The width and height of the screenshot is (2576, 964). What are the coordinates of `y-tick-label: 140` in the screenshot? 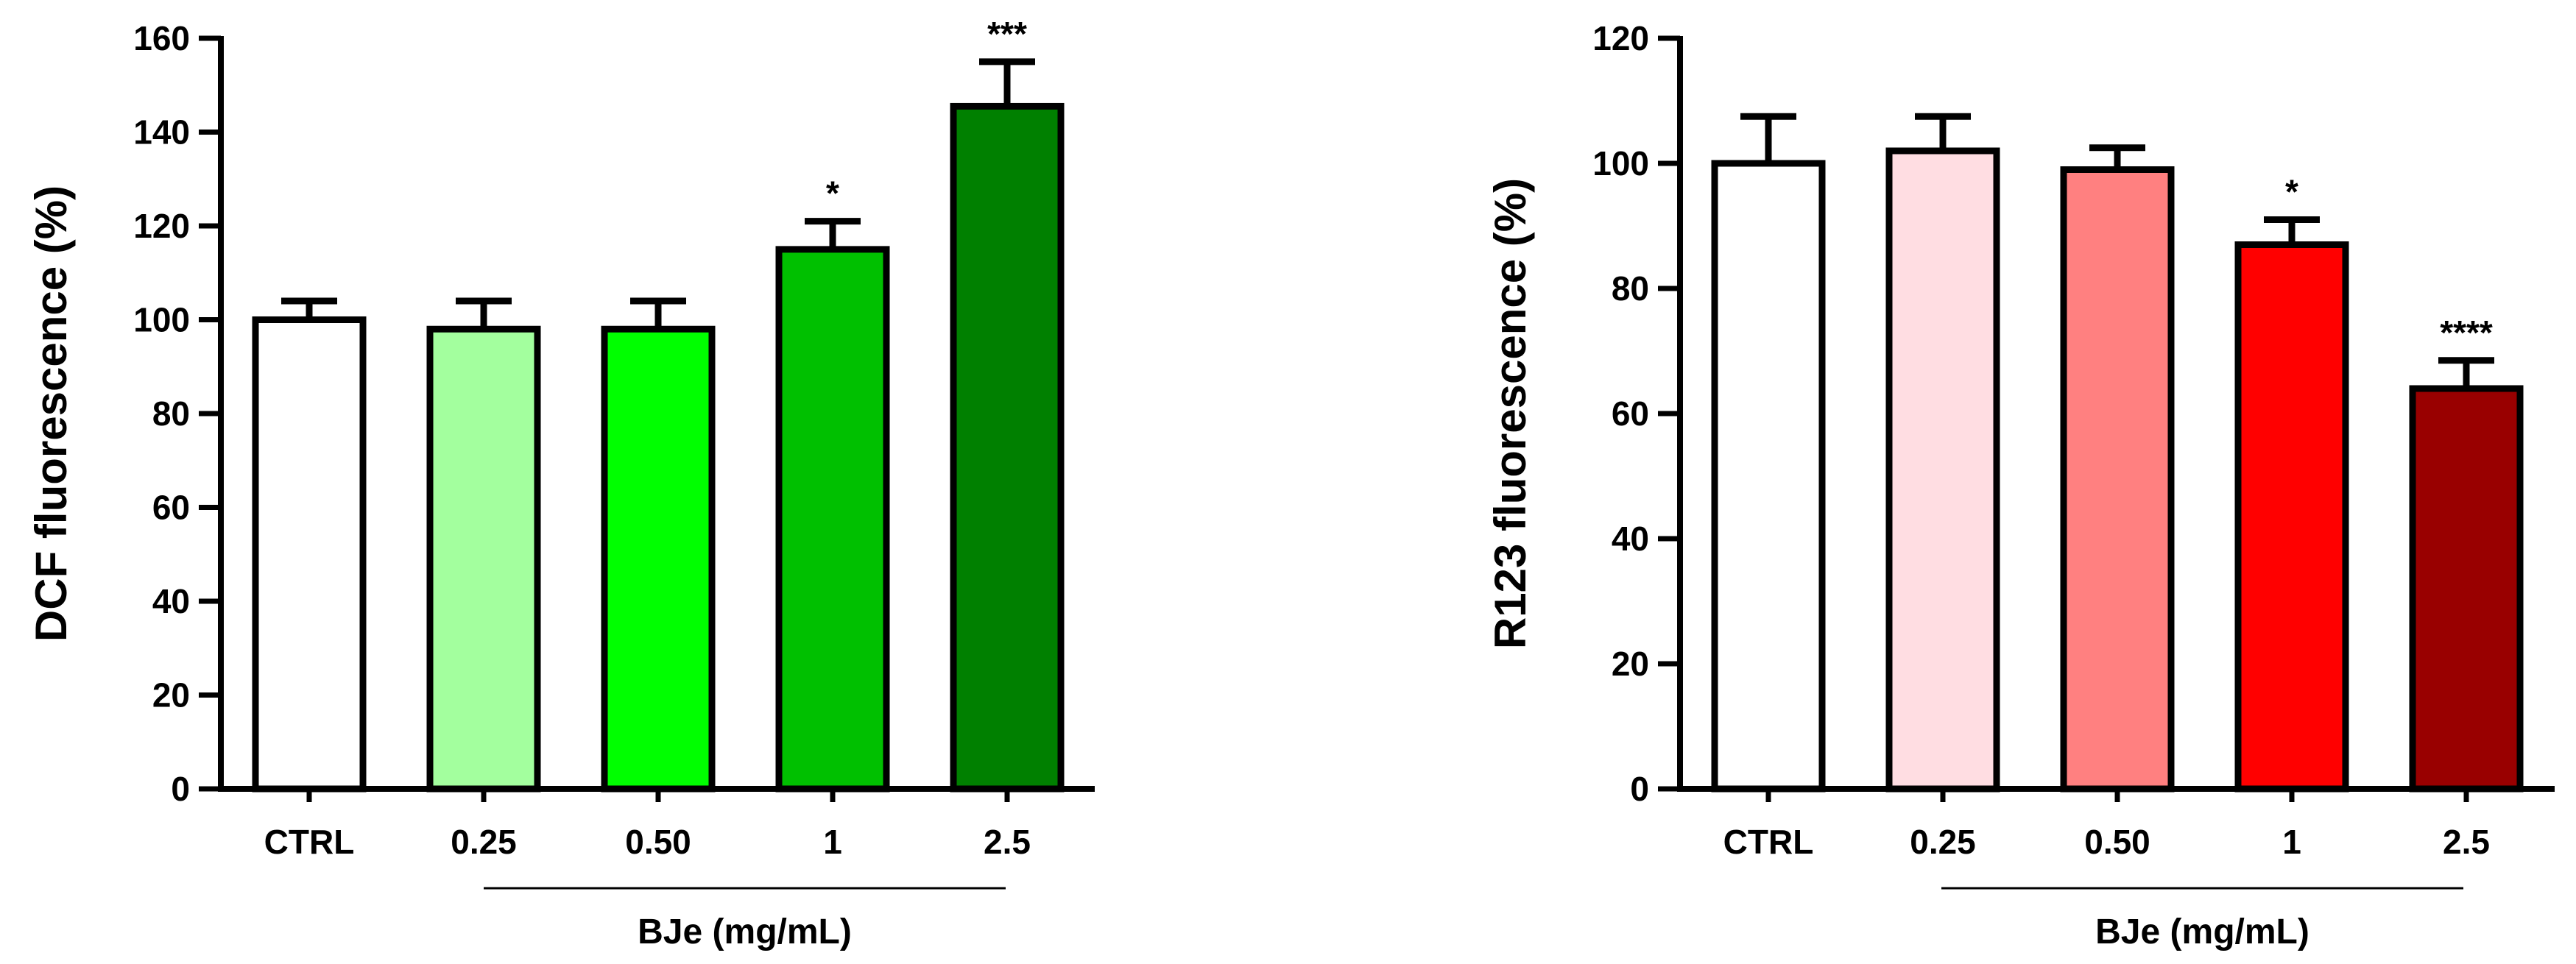 It's located at (161, 132).